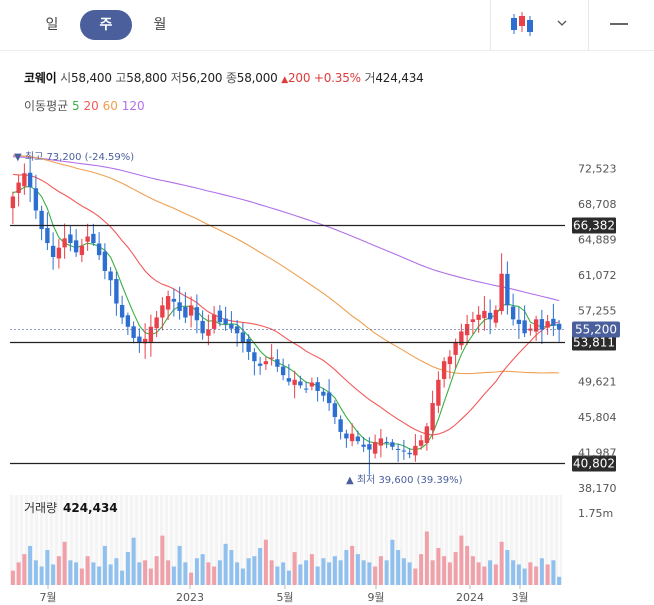  I want to click on y-axis-tick-label: 45,804, so click(597, 417).